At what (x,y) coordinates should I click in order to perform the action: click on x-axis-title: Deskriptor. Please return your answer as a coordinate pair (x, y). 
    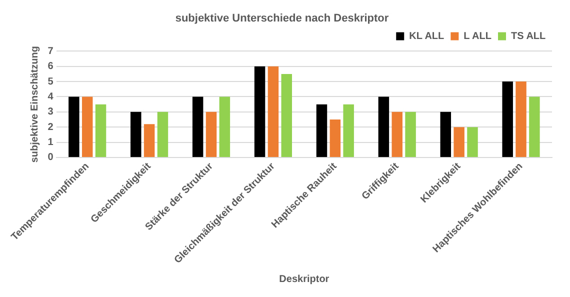
    Looking at the image, I should click on (304, 279).